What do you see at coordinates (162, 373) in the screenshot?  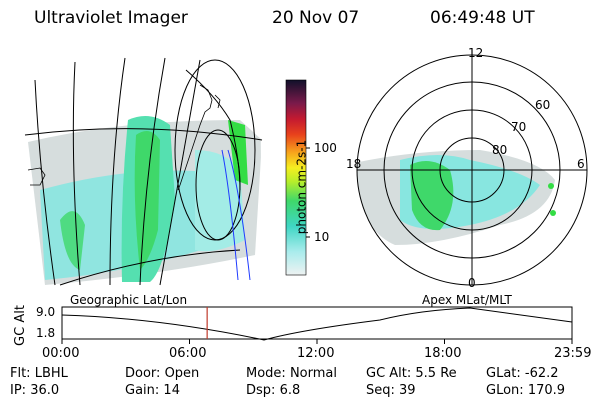 I see `footer-door: Door: Open` at bounding box center [162, 373].